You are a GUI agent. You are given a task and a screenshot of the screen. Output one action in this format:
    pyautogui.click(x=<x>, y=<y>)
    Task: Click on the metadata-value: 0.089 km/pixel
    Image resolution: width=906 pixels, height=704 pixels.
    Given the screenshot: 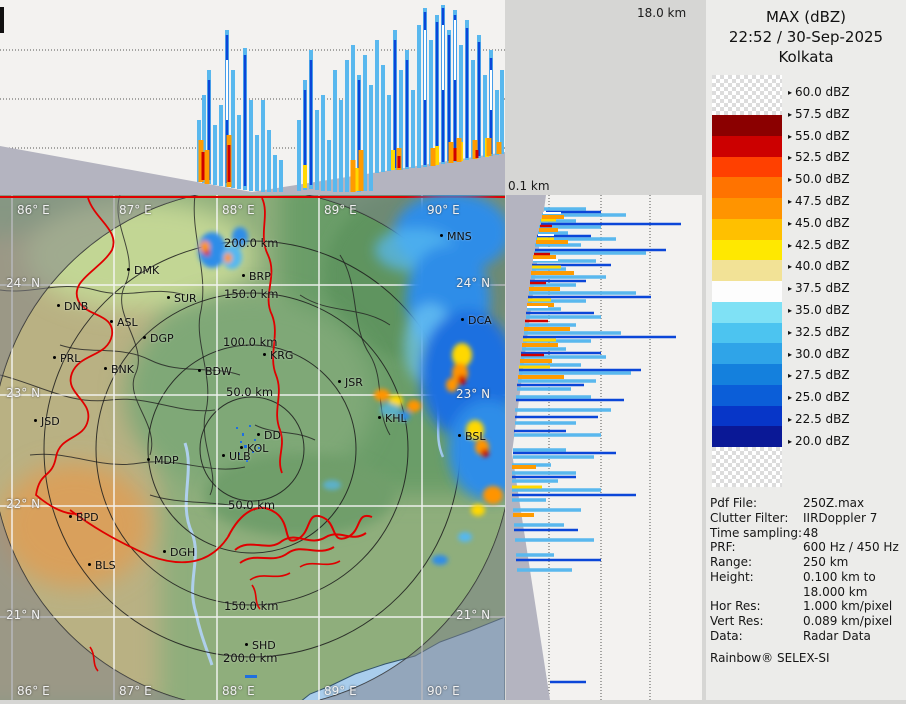 What is the action you would take?
    pyautogui.click(x=848, y=621)
    